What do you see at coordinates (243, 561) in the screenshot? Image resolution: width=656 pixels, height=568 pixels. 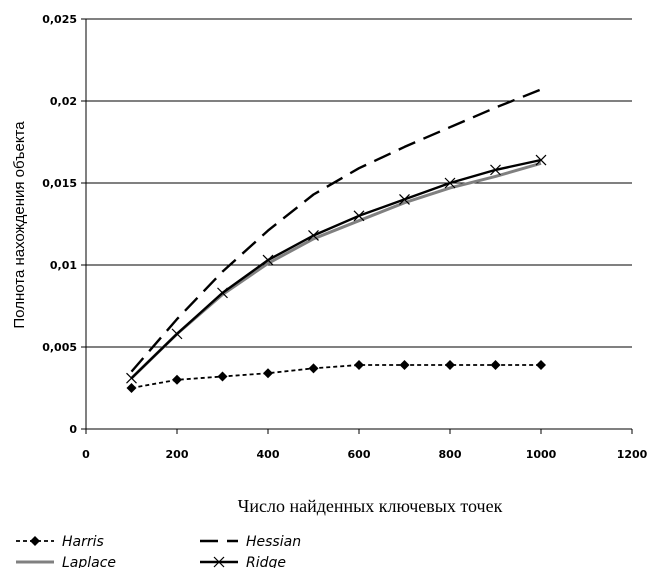 I see `legend-item-ridge: Ridge` at bounding box center [243, 561].